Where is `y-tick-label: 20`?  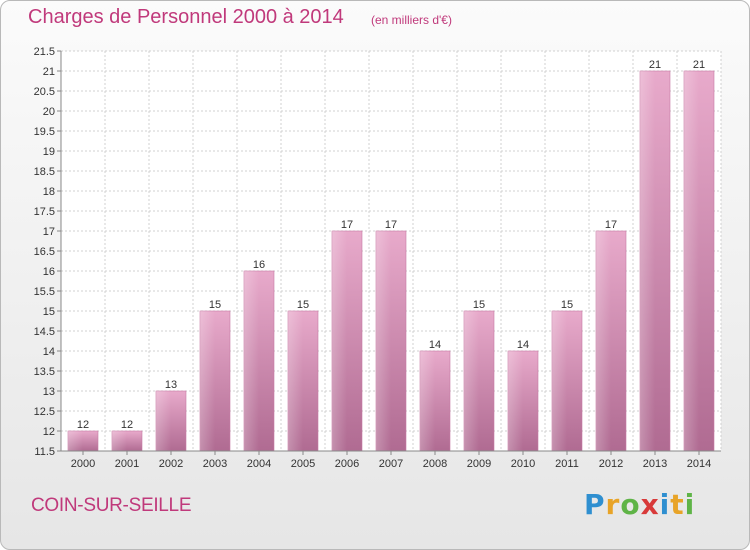
y-tick-label: 20 is located at coordinates (49, 112).